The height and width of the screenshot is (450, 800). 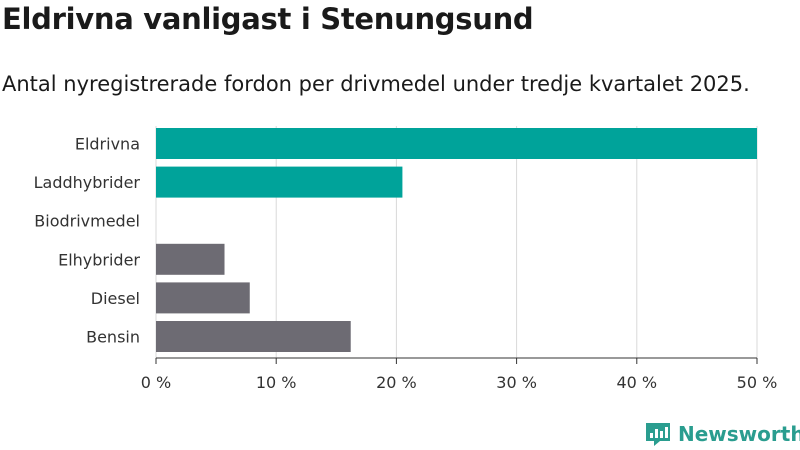 What do you see at coordinates (739, 434) in the screenshot?
I see `brand-name: Newsworthy` at bounding box center [739, 434].